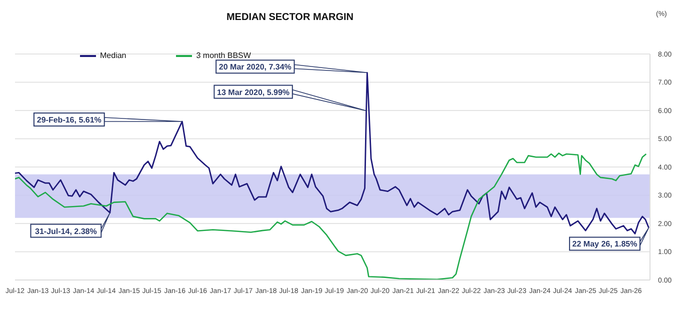 The height and width of the screenshot is (317, 680). I want to click on legend-label: Median, so click(113, 55).